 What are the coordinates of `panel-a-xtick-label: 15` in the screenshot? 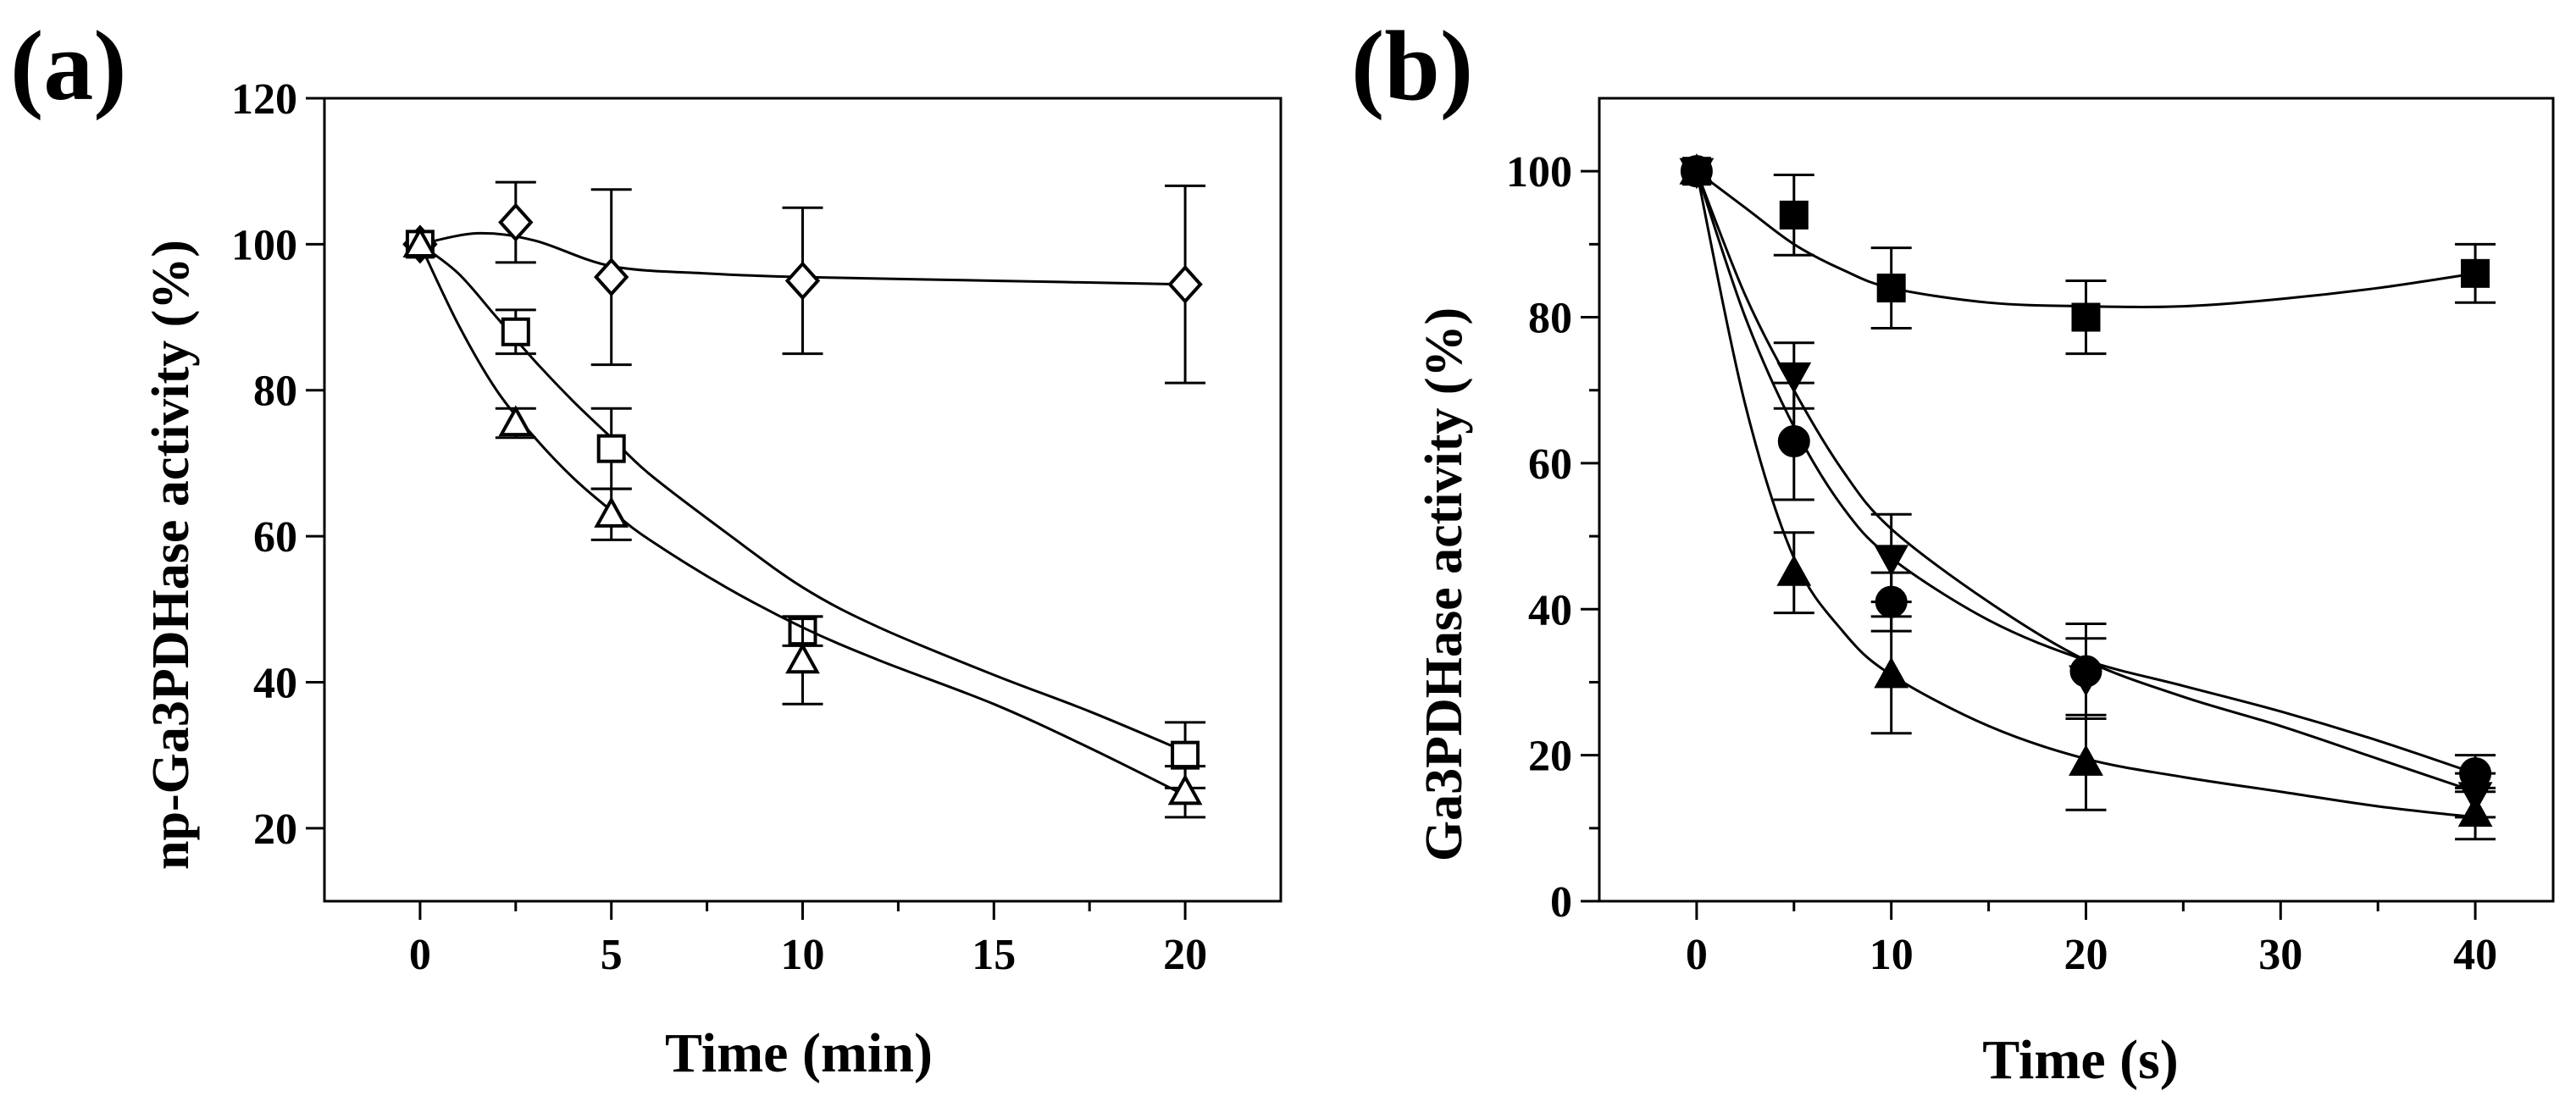 It's located at (994, 955).